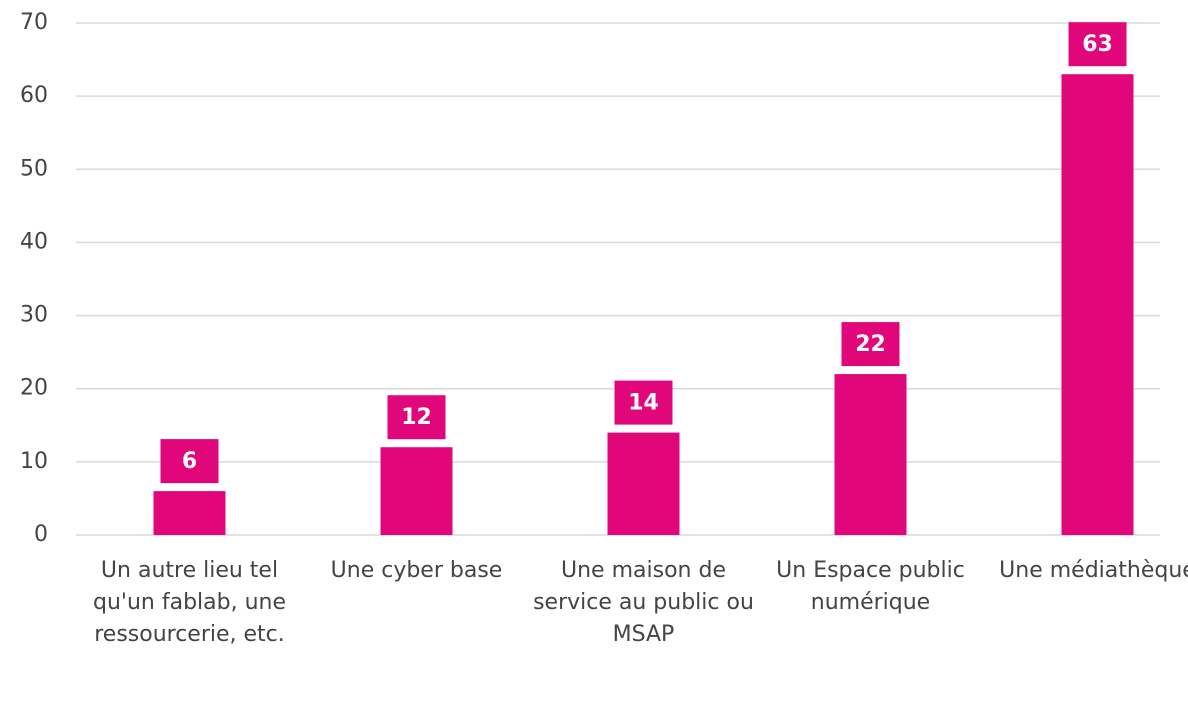  What do you see at coordinates (34, 315) in the screenshot?
I see `y-tick-label: 30` at bounding box center [34, 315].